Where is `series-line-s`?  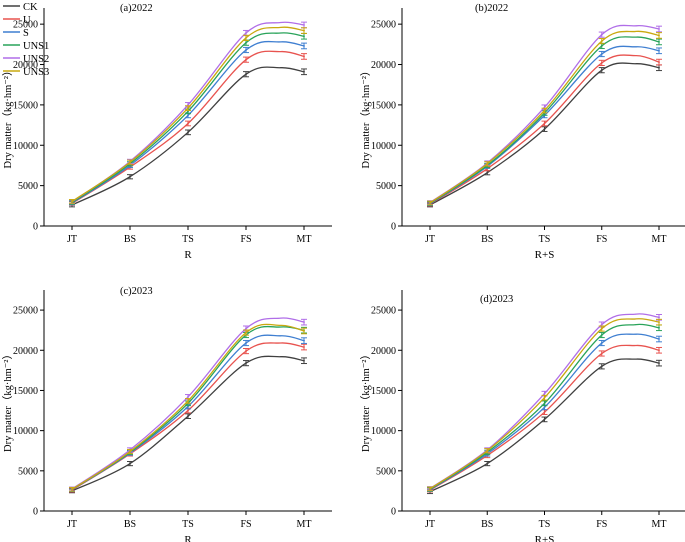 series-line-s is located at coordinates (188, 122).